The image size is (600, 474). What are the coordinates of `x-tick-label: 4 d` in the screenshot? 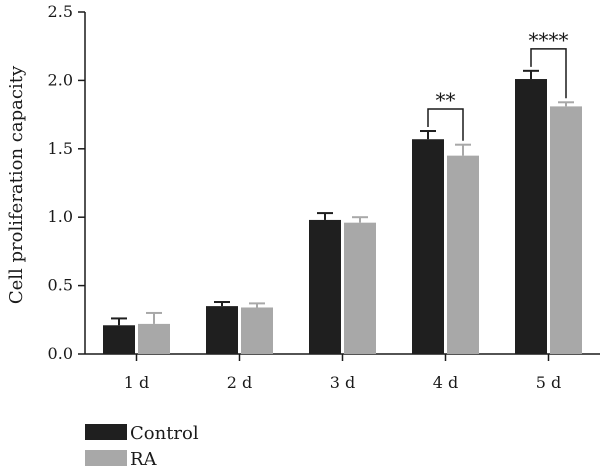 It's located at (446, 382).